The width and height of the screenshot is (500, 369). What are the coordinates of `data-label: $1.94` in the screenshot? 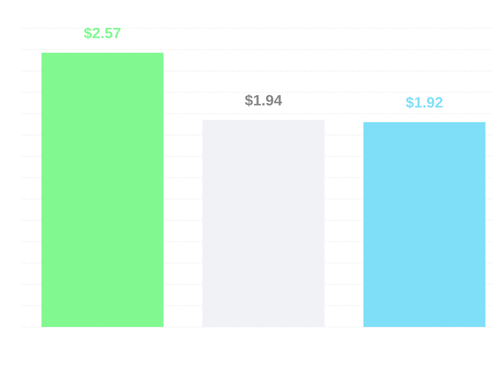 It's located at (263, 100).